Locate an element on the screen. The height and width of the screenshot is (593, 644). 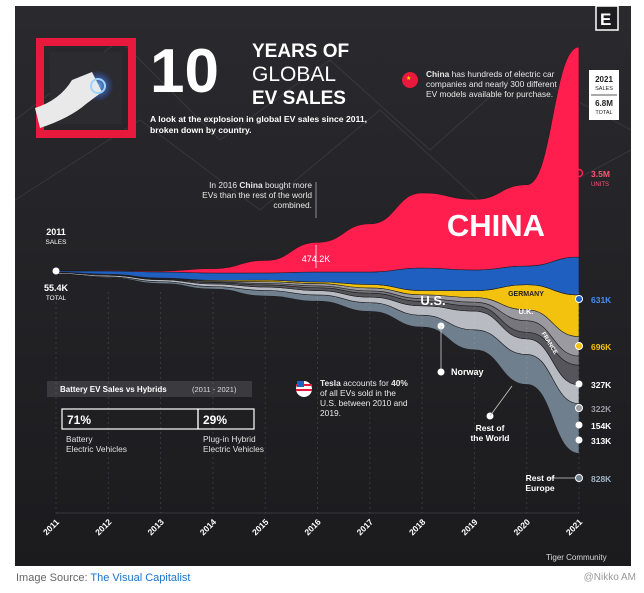
label-roe-2: Europe is located at coordinates (540, 488).